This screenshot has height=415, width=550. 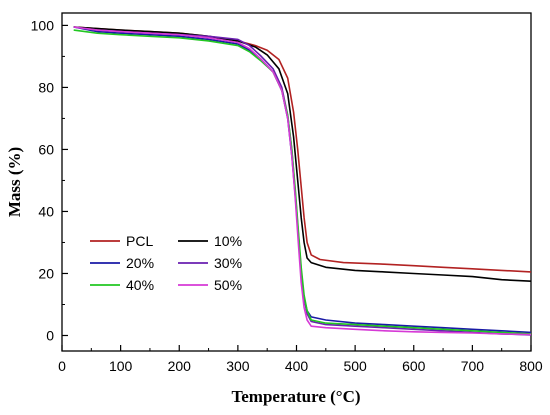 What do you see at coordinates (414, 366) in the screenshot?
I see `x-tick-label: 600` at bounding box center [414, 366].